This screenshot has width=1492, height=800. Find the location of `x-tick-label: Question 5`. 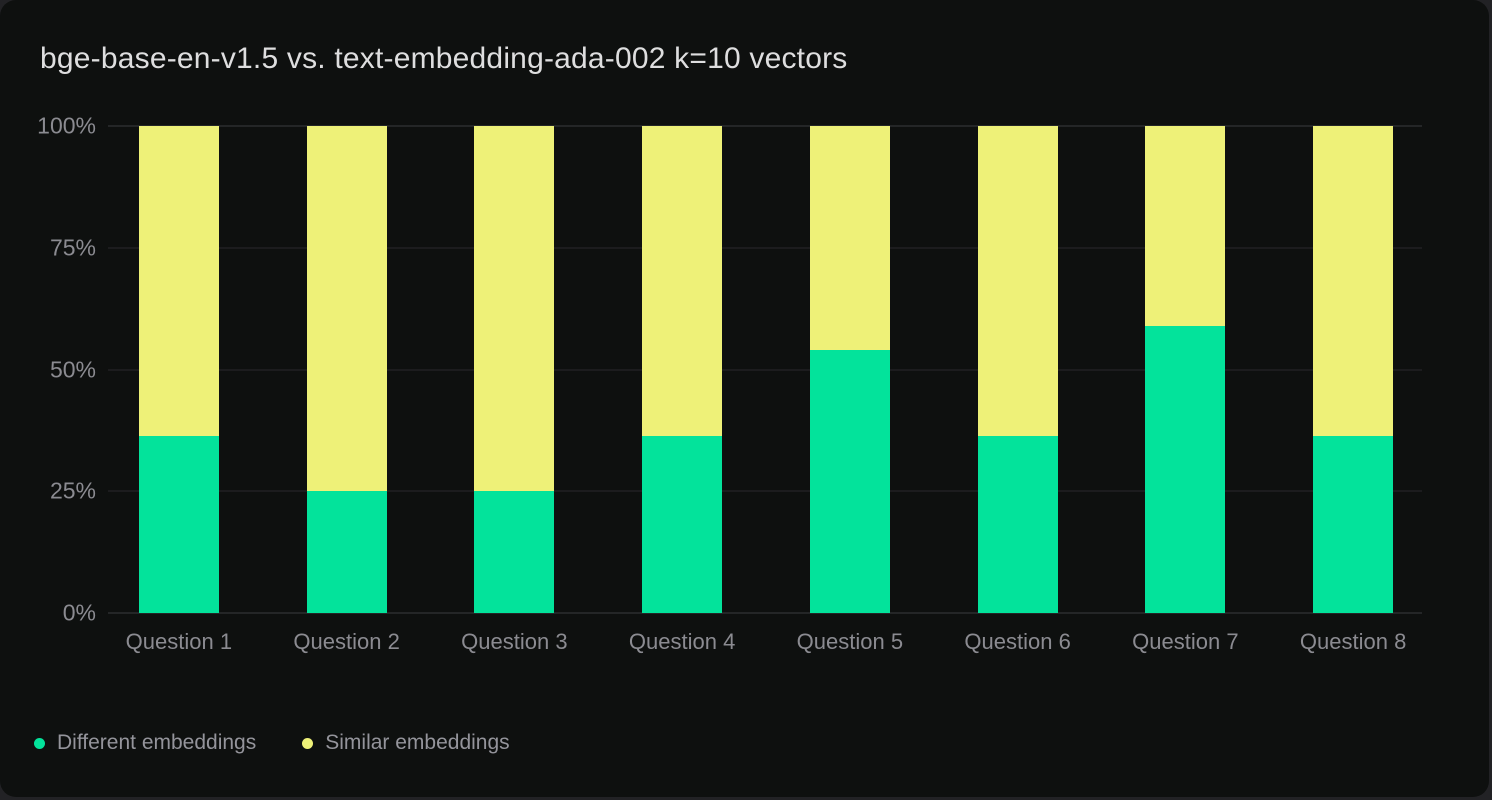

x-tick-label: Question 5 is located at coordinates (850, 641).